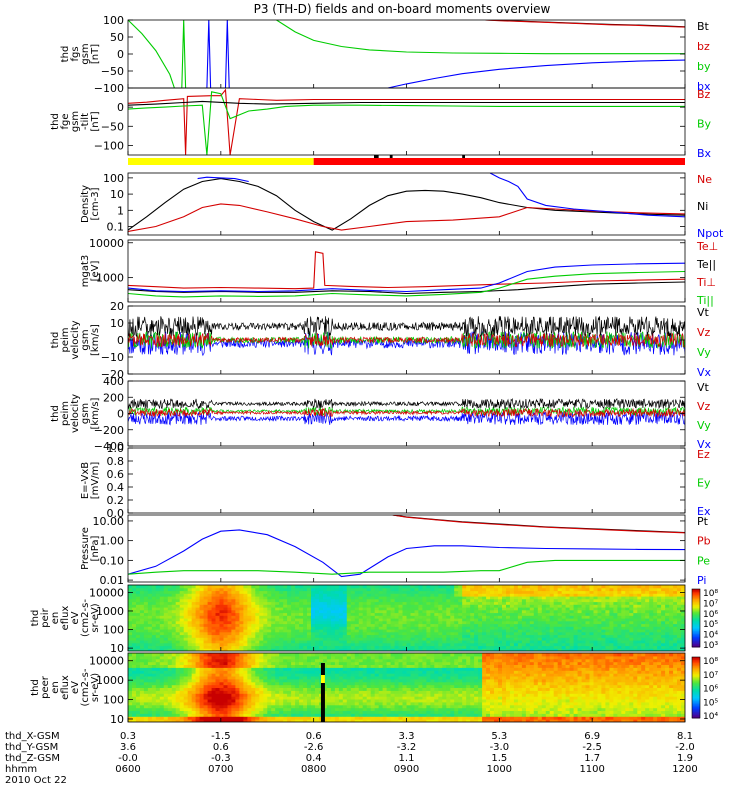 The image size is (750, 800). I want to click on legend-entry: Te⊥, so click(707, 246).